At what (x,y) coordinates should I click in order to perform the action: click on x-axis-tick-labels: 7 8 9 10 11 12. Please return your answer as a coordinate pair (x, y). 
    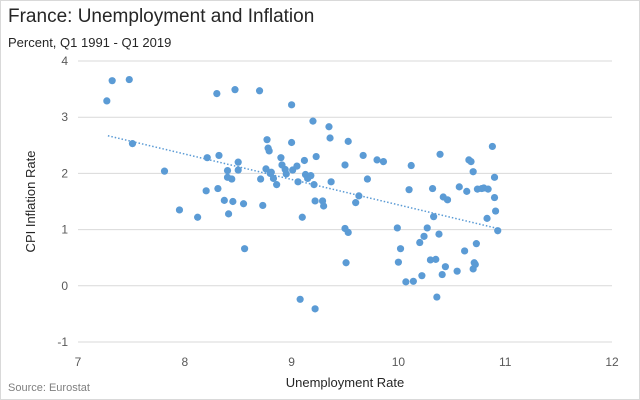
    Looking at the image, I should click on (347, 362).